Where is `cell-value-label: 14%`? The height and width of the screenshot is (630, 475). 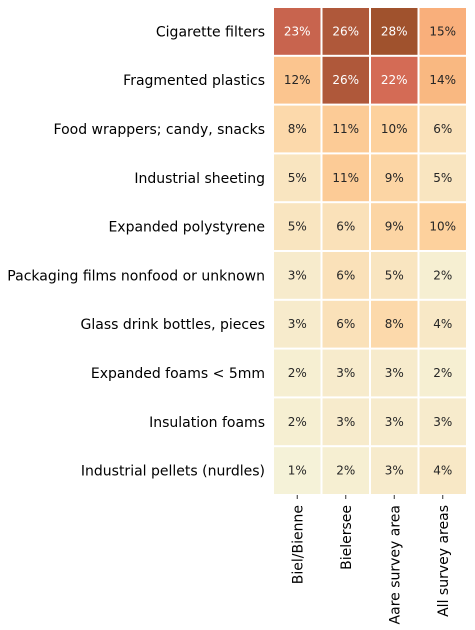 cell-value-label: 14% is located at coordinates (442, 80).